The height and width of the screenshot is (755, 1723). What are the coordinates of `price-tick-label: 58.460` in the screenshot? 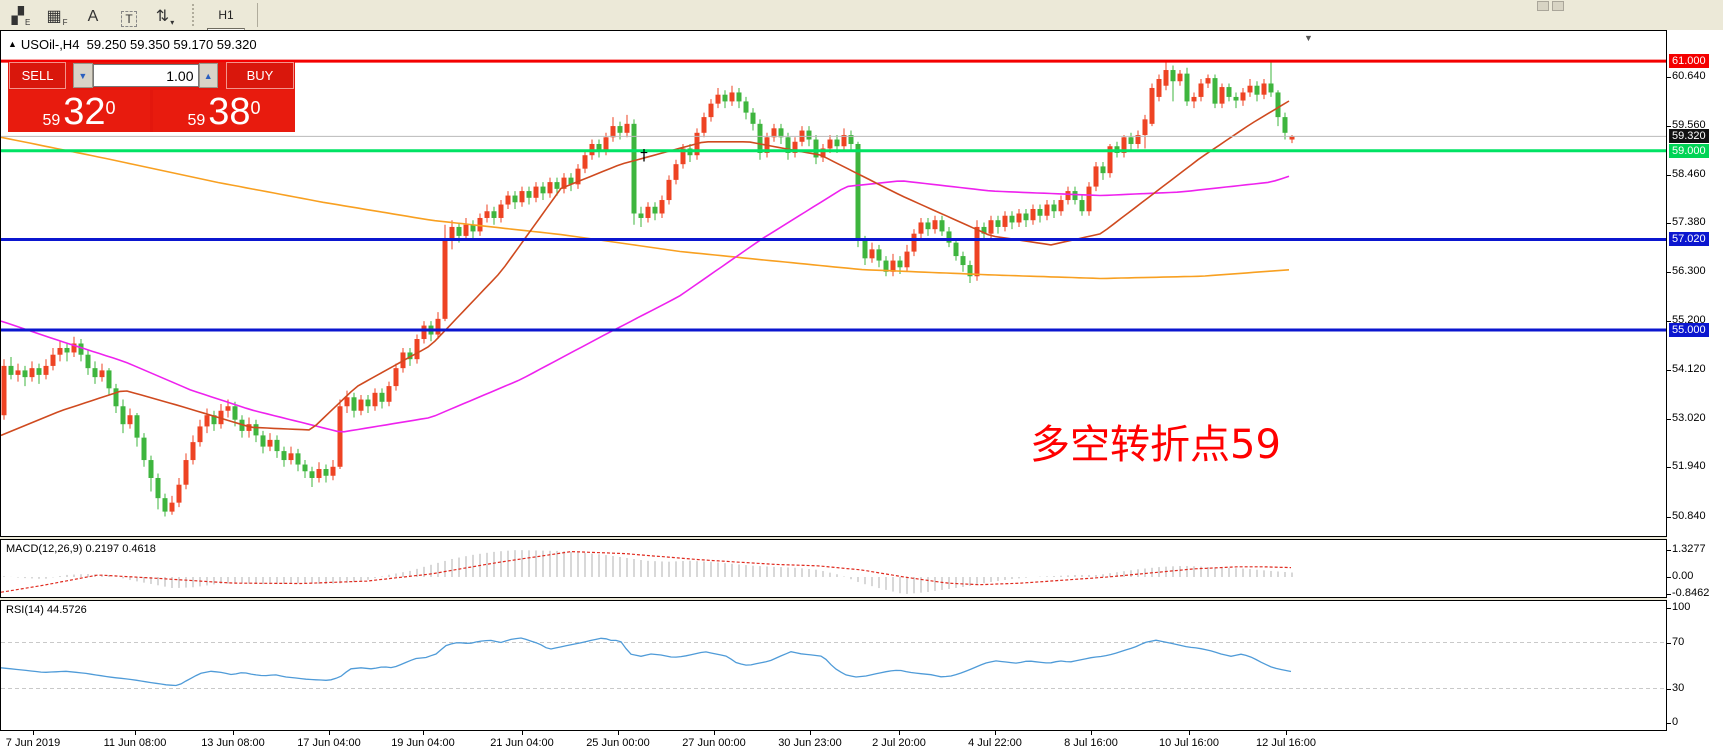 It's located at (1689, 173).